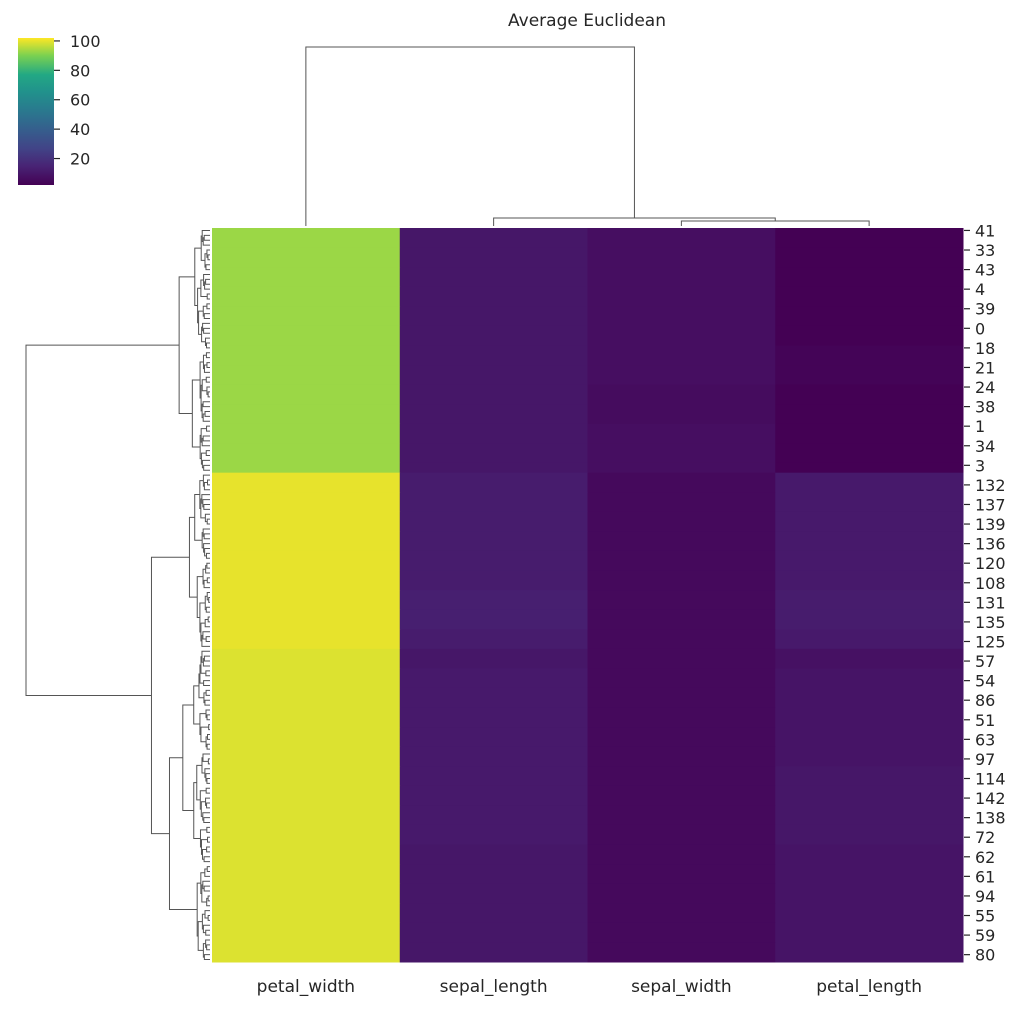  I want to click on row-label: 86, so click(985, 700).